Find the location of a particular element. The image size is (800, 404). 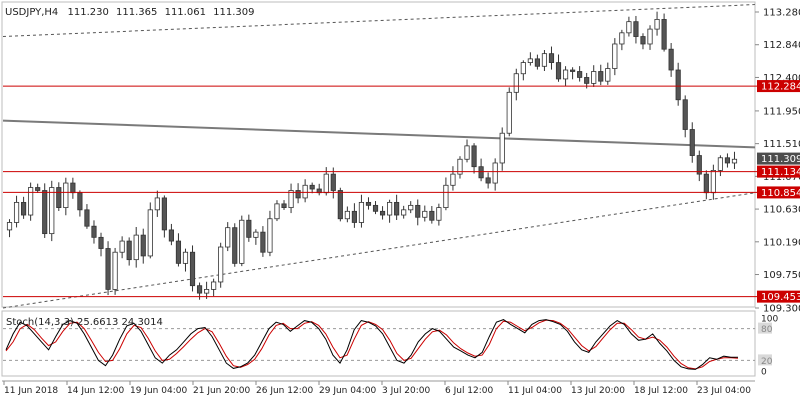

stoch-axis-label: 80 is located at coordinates (767, 330).